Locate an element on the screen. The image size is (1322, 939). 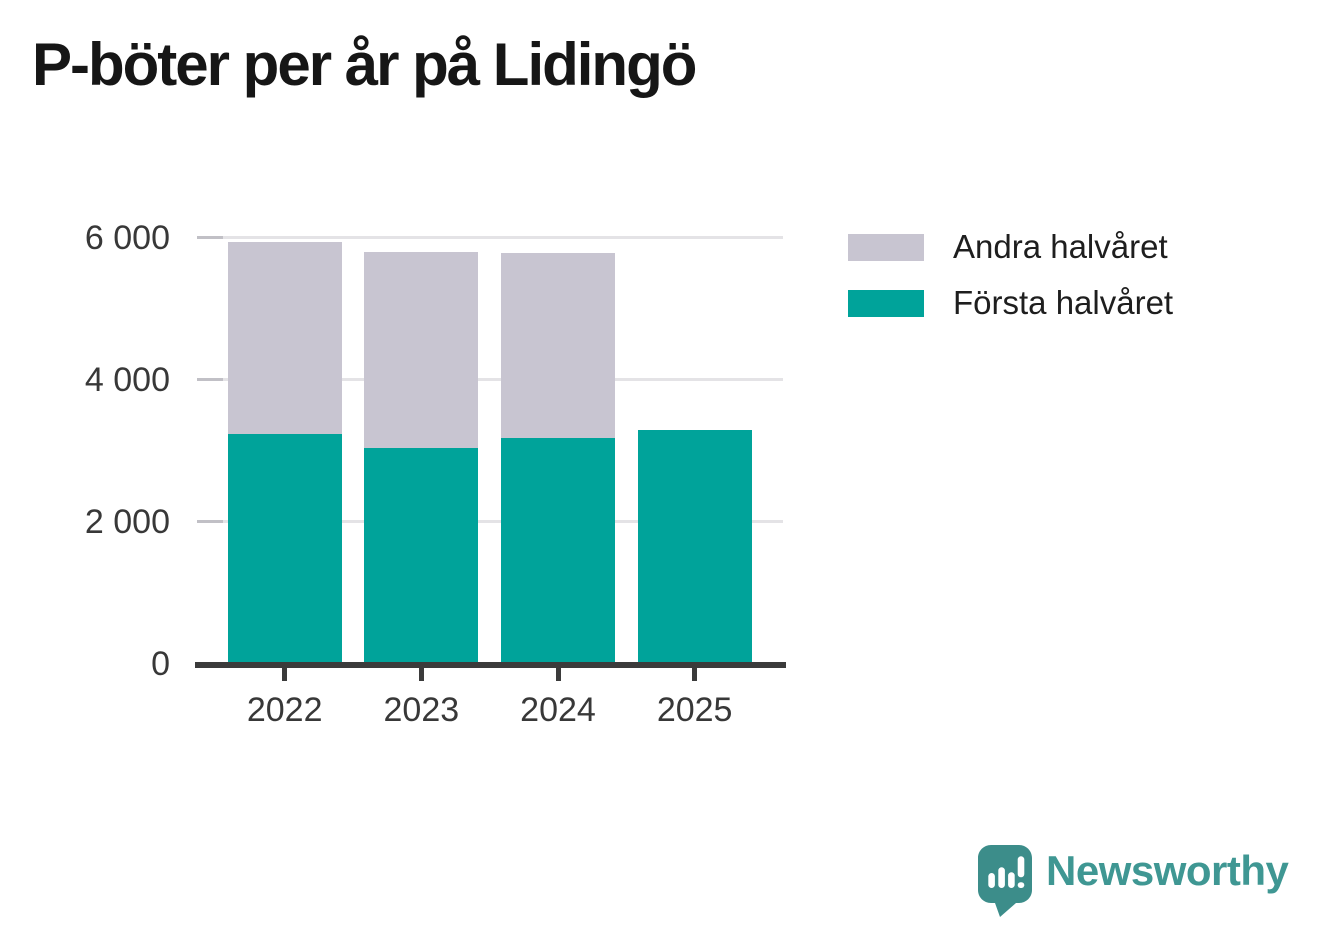
x-axis-tick-2024 is located at coordinates (558, 674).